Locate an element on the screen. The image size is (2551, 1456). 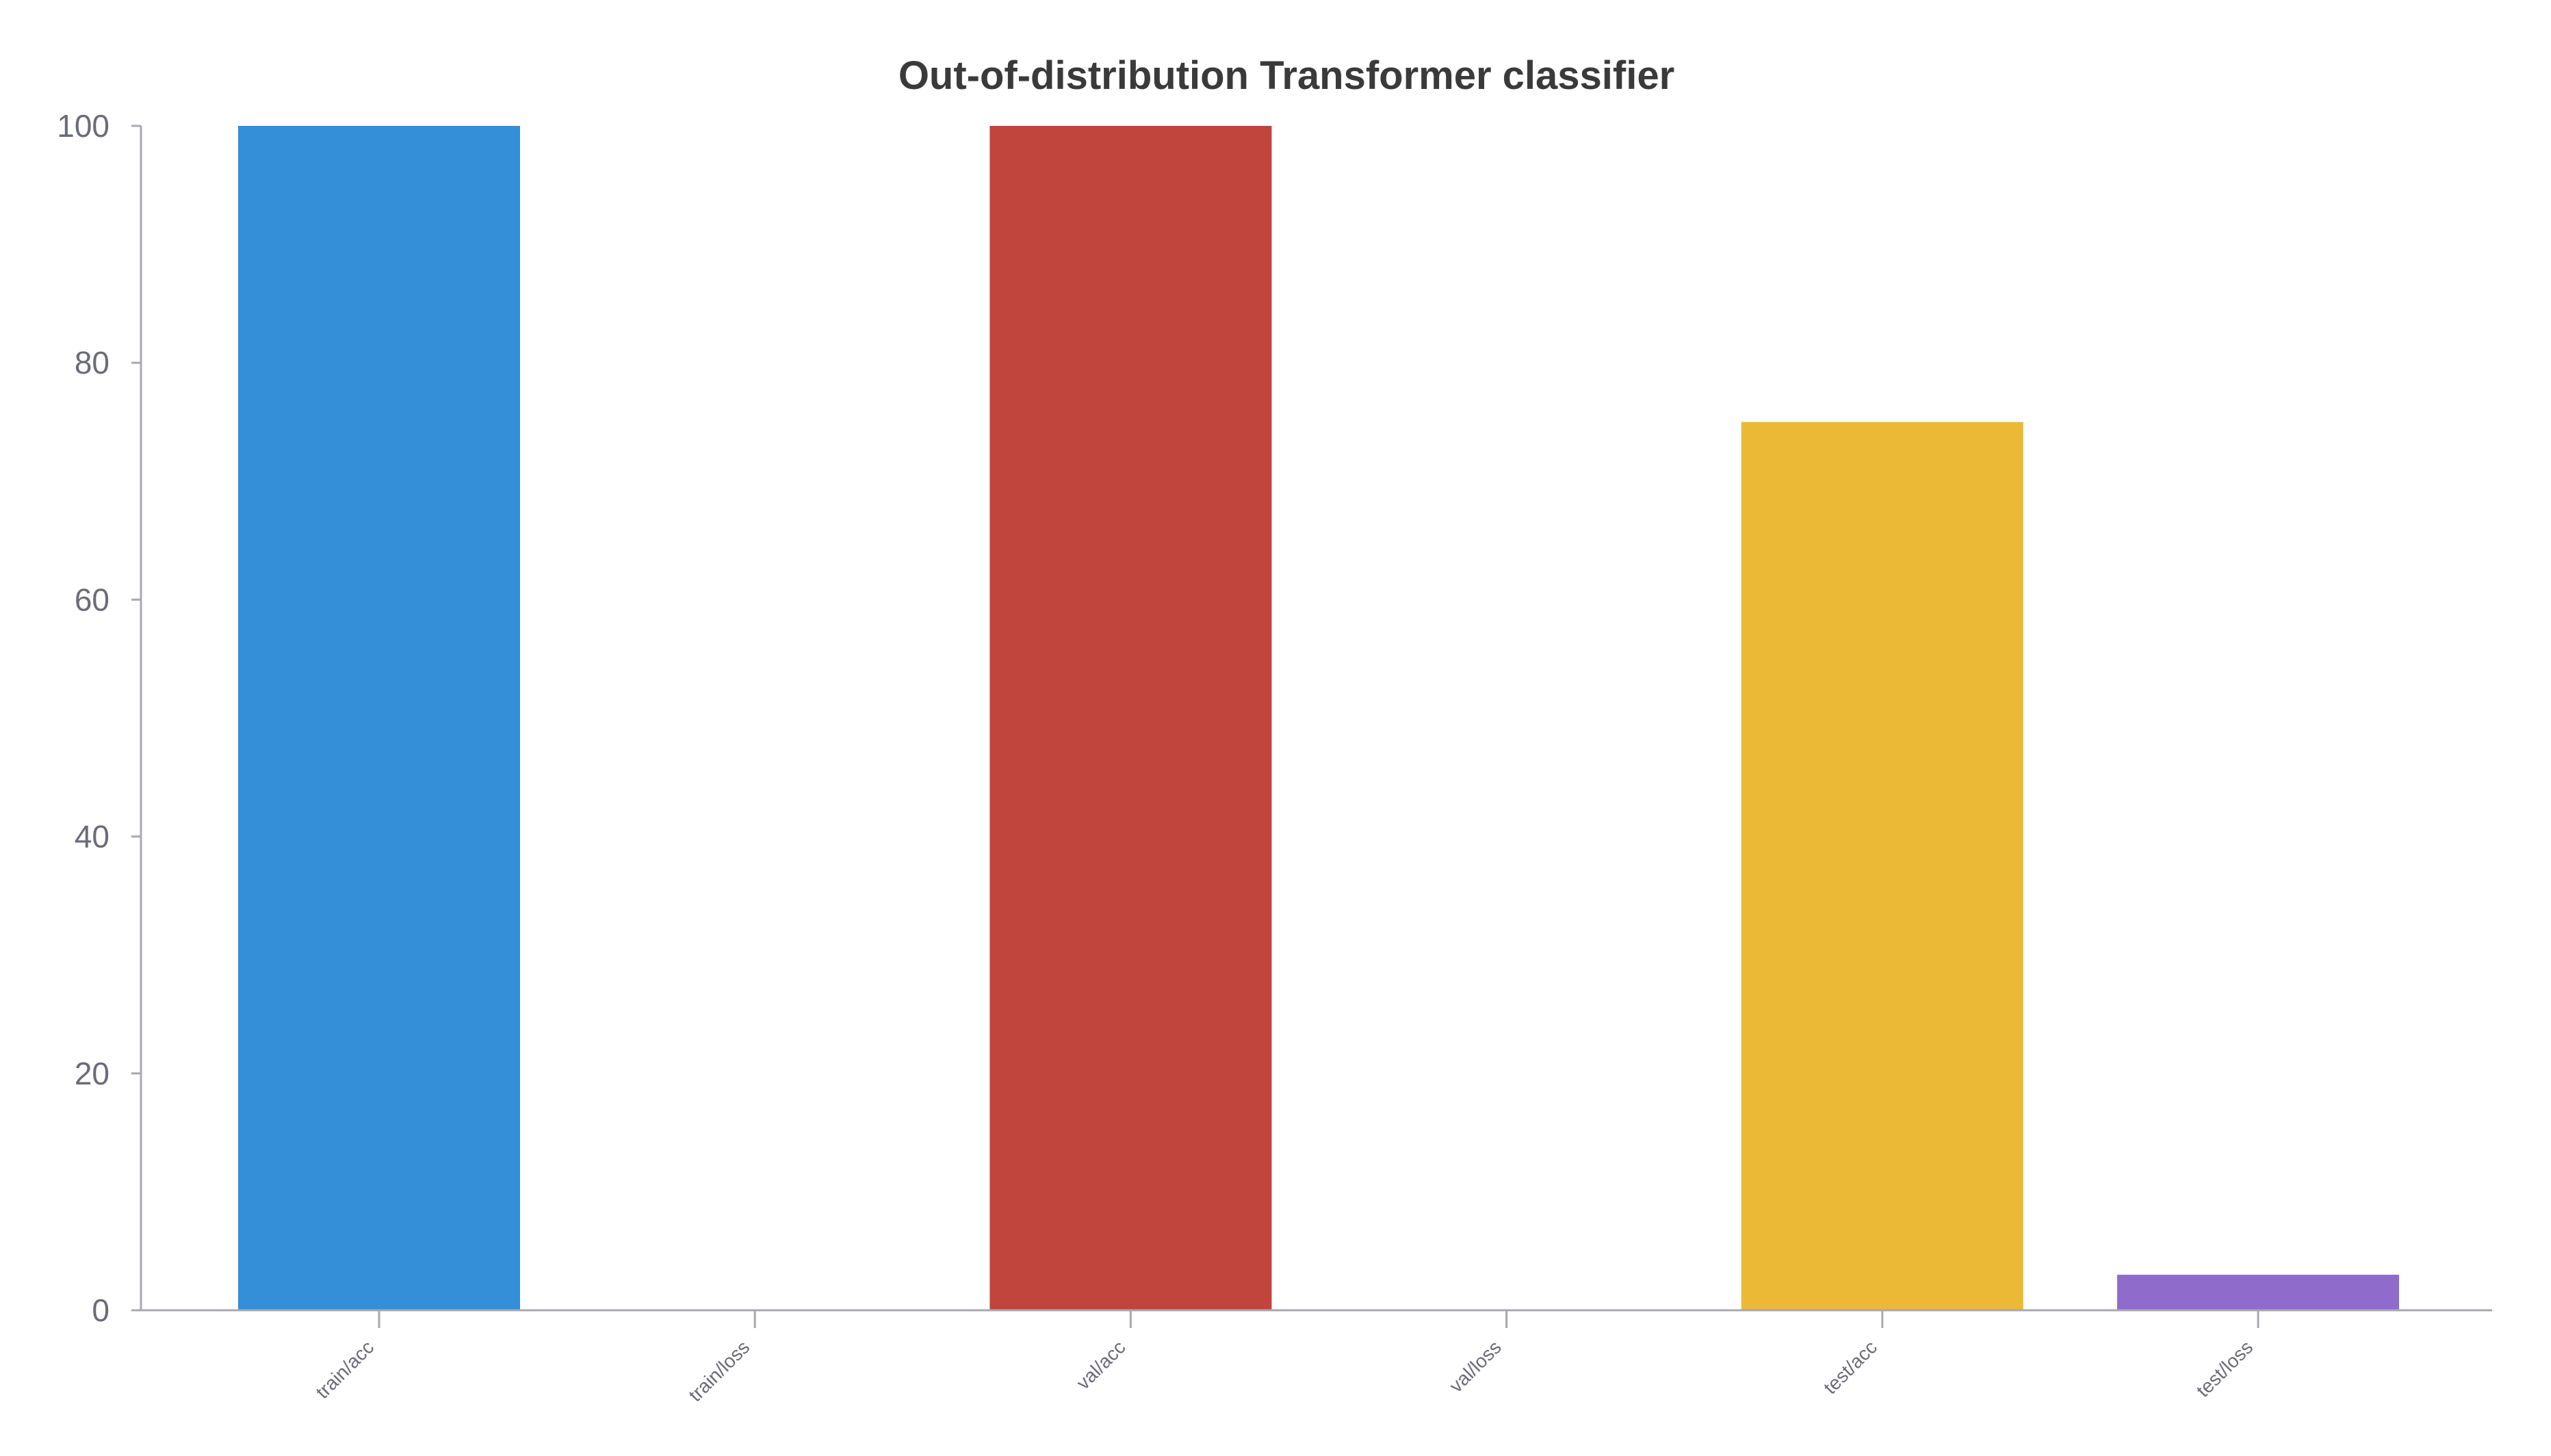
y-tick-label: 80 is located at coordinates (92, 362).